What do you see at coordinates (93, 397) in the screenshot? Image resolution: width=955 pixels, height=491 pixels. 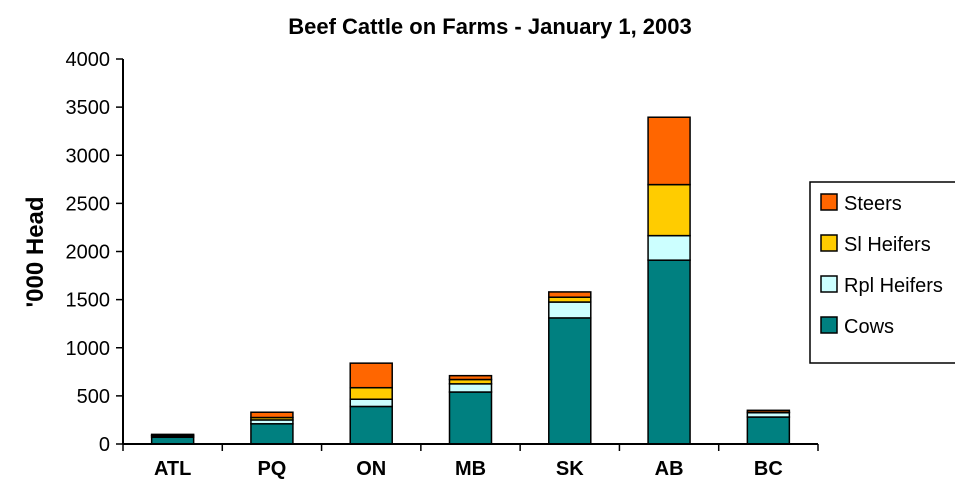 I see `y-tick-label: 500` at bounding box center [93, 397].